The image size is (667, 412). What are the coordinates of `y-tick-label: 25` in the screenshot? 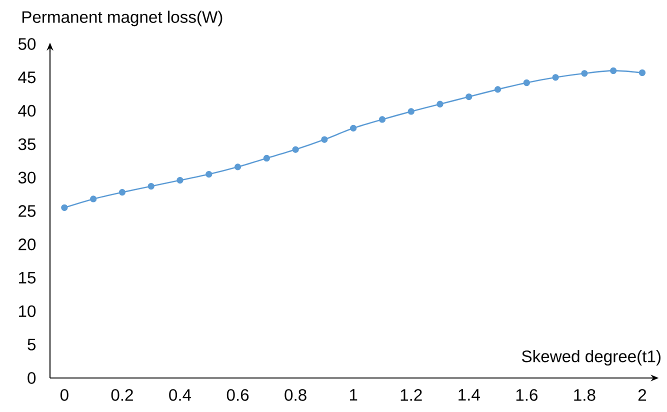 It's located at (27, 211).